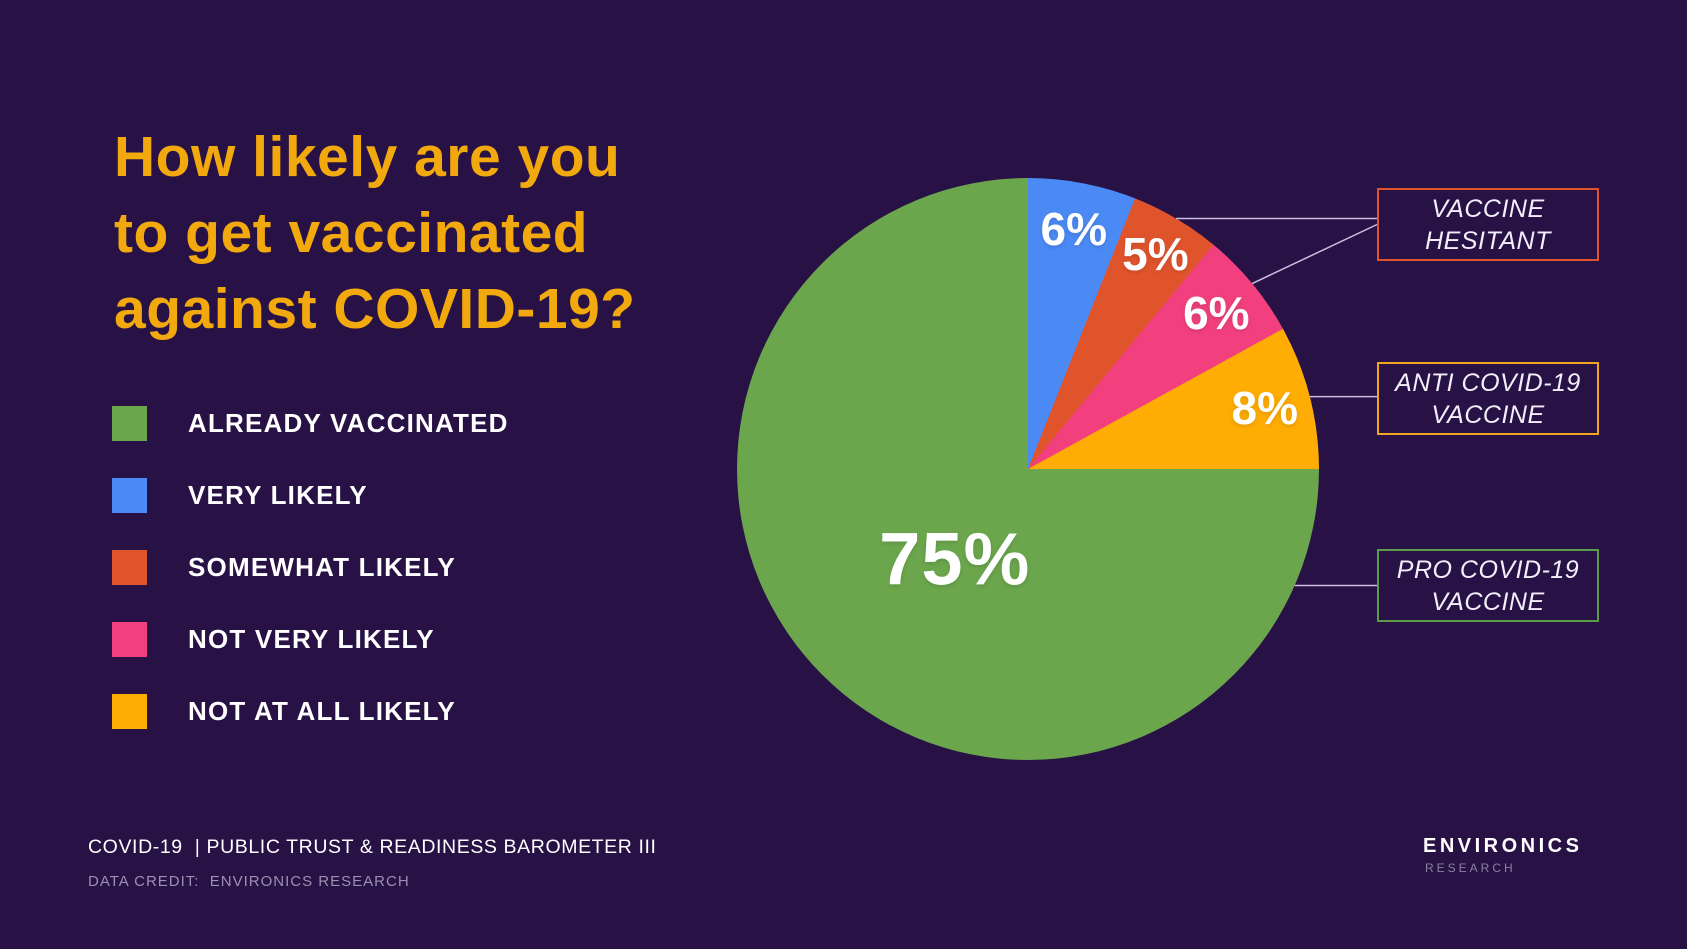 The width and height of the screenshot is (1687, 949). Describe the element at coordinates (129, 711) in the screenshot. I see `legend-swatch-yellow` at that location.